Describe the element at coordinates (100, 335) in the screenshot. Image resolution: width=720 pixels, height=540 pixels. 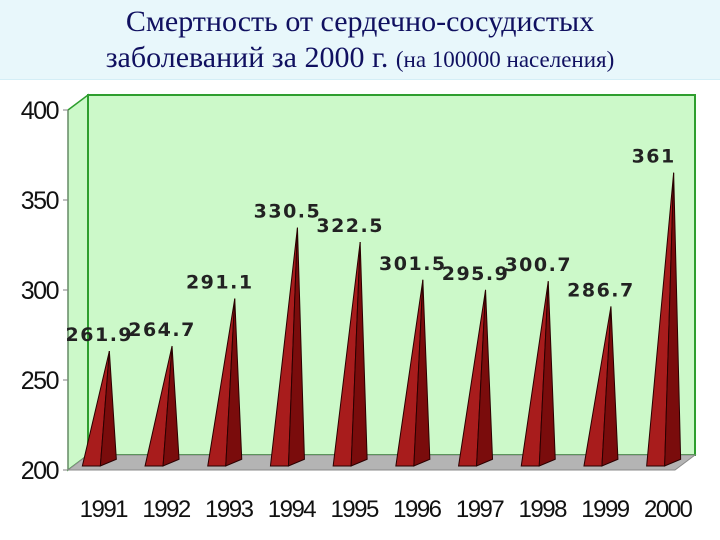
I see `data-label: 261.9` at that location.